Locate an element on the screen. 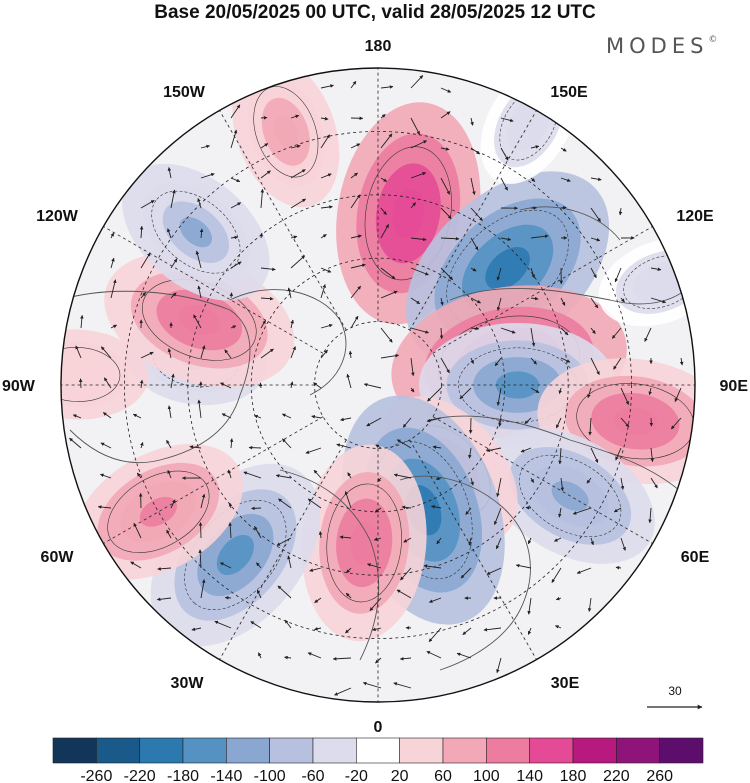 The width and height of the screenshot is (750, 783). colorbar-tick-label: 20 is located at coordinates (400, 775).